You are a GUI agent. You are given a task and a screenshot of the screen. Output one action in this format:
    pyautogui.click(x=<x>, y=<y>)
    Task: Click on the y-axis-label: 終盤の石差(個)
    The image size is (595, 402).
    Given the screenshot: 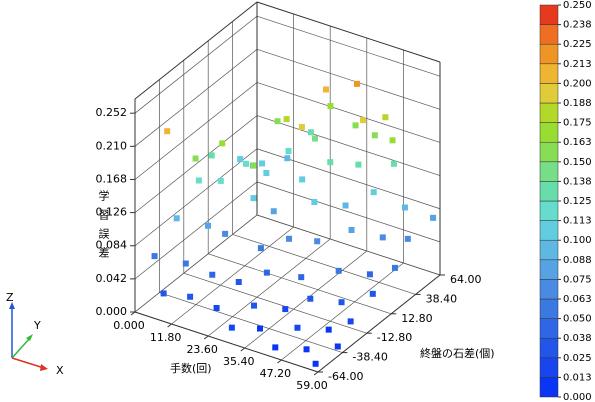 What is the action you would take?
    pyautogui.click(x=457, y=353)
    